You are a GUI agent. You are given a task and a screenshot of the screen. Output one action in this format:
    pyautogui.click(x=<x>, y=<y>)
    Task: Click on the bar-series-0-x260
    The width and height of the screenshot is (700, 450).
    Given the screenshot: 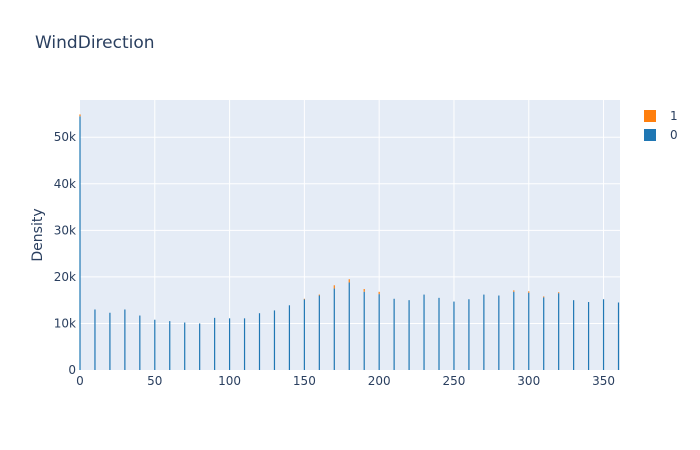 What is the action you would take?
    pyautogui.click(x=469, y=334)
    